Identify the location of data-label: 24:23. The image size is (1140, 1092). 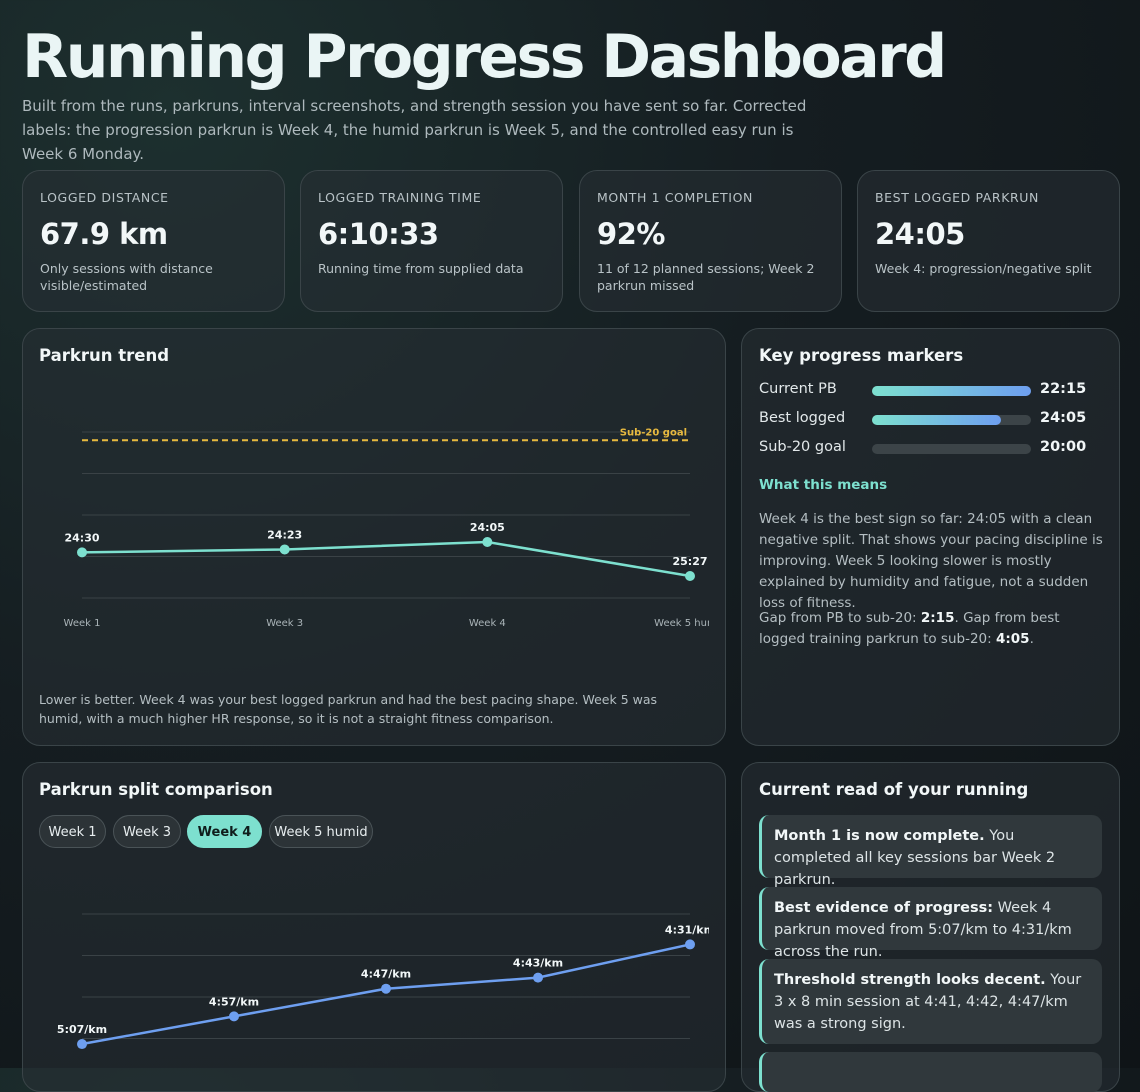
(284, 534).